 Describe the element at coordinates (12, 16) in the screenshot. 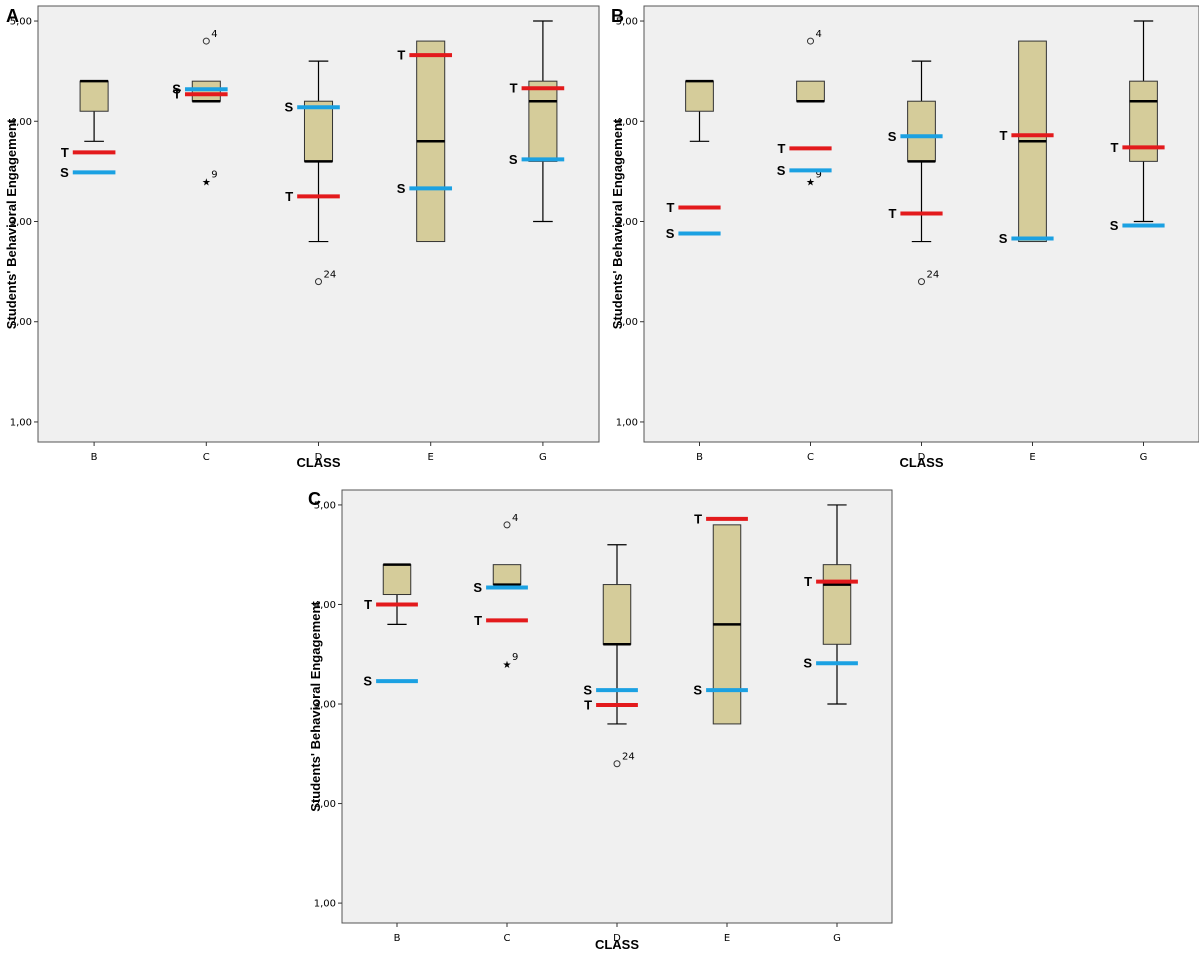

I see `panel-letter: A` at that location.